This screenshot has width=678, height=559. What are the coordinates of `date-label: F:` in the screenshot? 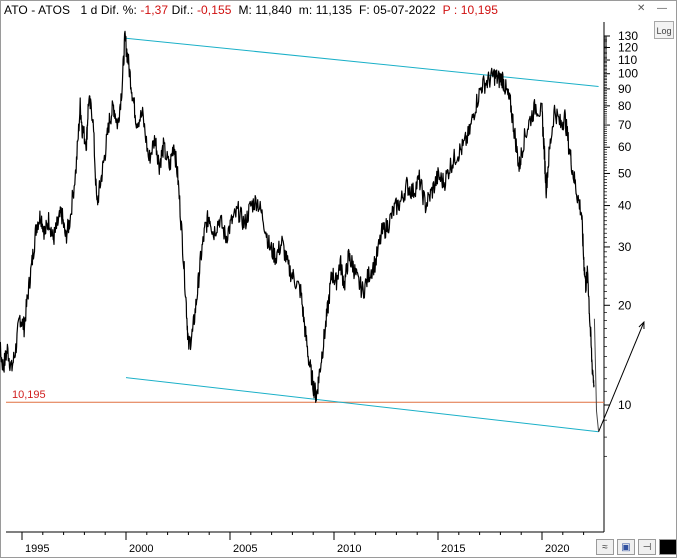 It's located at (364, 10).